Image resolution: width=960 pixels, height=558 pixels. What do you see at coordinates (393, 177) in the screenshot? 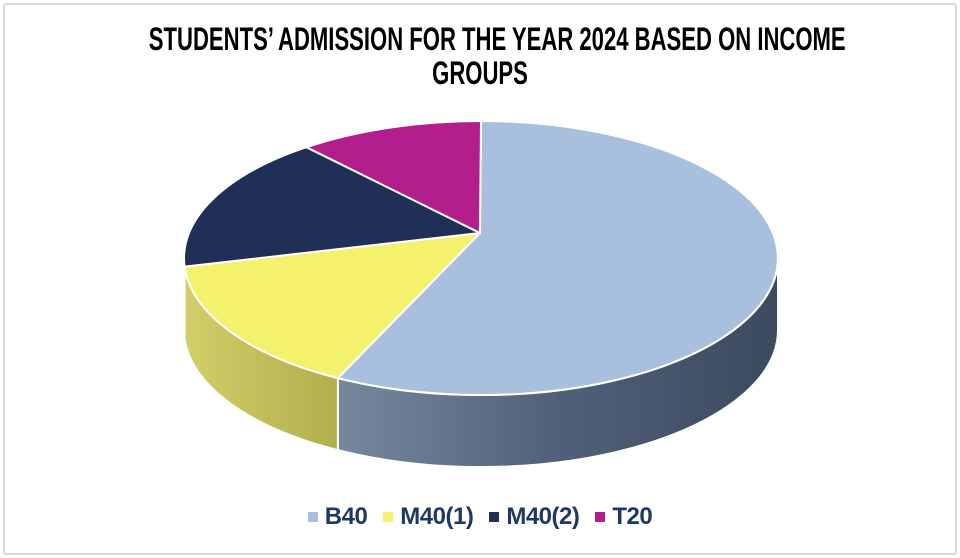
I see `pie-slice-t20` at bounding box center [393, 177].